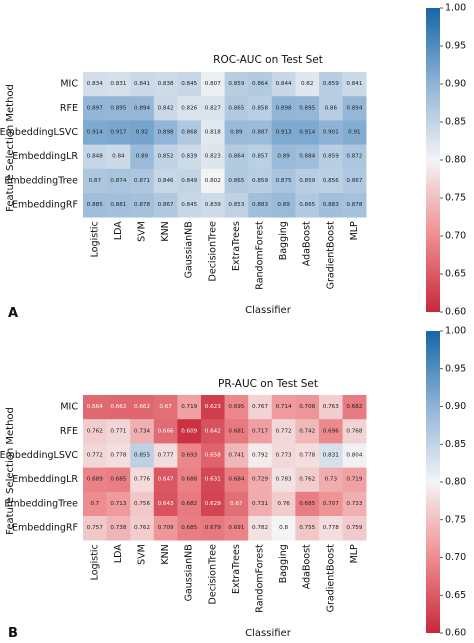 The height and width of the screenshot is (643, 474). Describe the element at coordinates (118, 157) in the screenshot. I see `cell-value-label: 0.84` at that location.